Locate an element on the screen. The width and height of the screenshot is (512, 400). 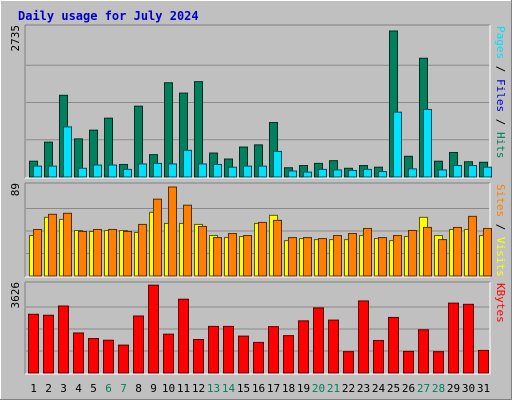
right-legend: KBytes is located at coordinates (500, 303).